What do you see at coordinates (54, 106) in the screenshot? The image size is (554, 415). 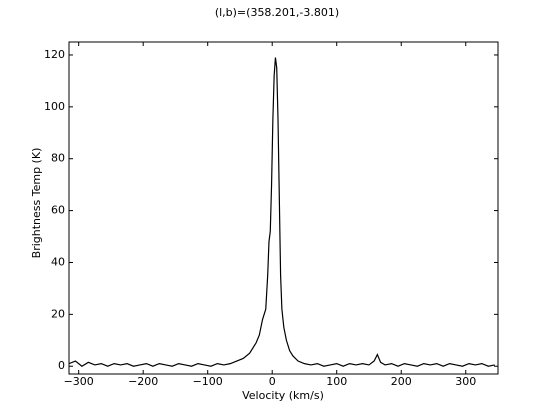 I see `y-tick-label: 100` at bounding box center [54, 106].